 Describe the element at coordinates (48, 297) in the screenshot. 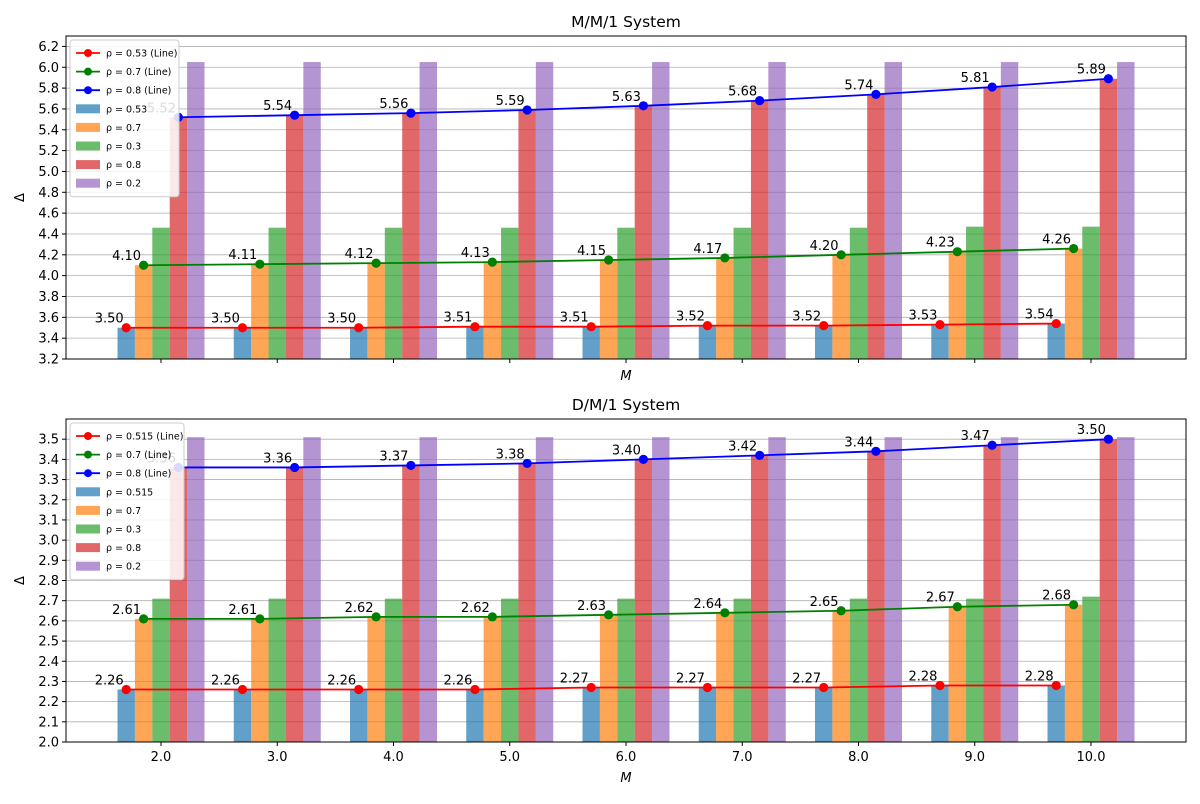

I see `y-tick-label: 3.8` at that location.